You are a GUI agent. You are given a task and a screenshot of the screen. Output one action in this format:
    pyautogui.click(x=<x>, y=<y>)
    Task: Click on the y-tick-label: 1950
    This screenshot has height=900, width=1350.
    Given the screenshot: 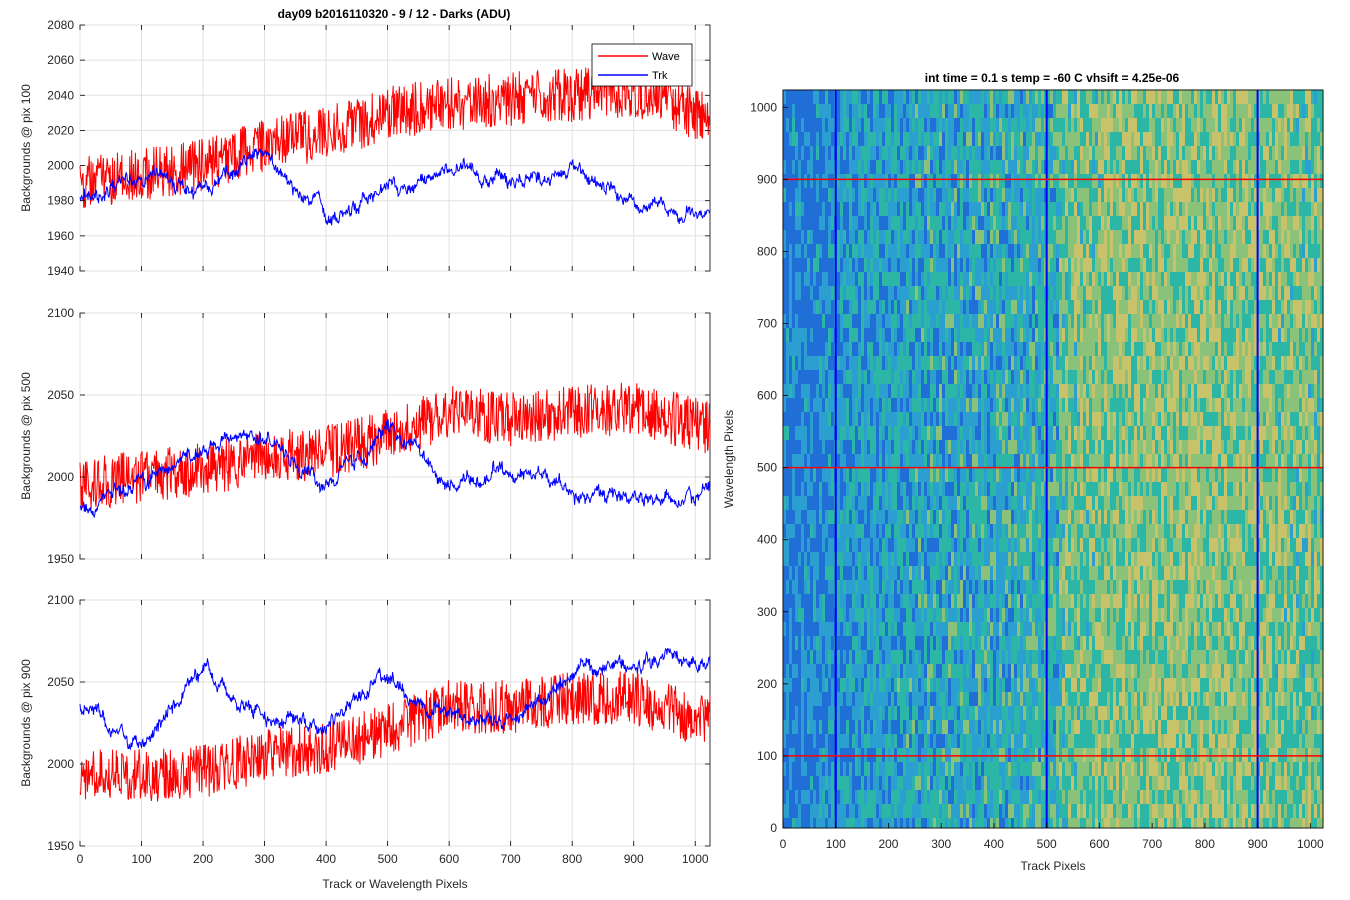 What is the action you would take?
    pyautogui.click(x=60, y=559)
    